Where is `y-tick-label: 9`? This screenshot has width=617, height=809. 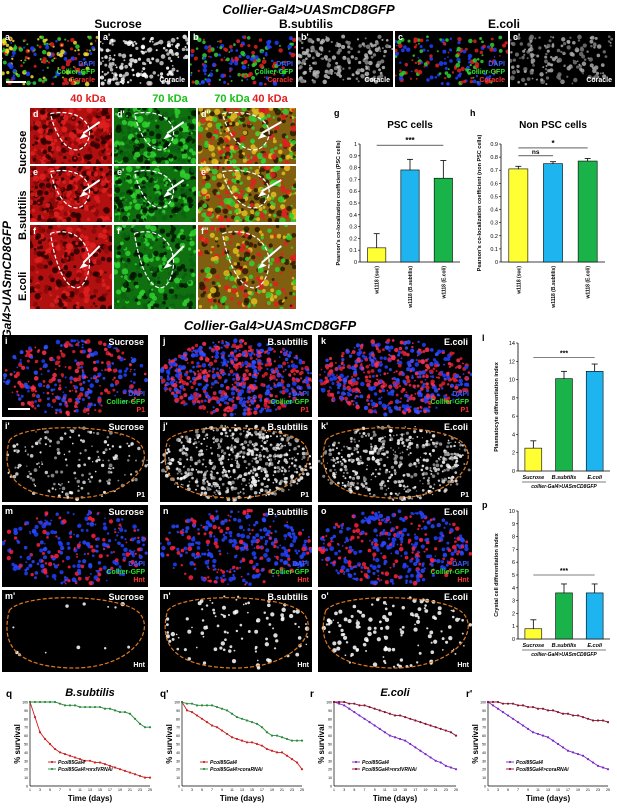 y-tick-label: 9 is located at coordinates (513, 525).